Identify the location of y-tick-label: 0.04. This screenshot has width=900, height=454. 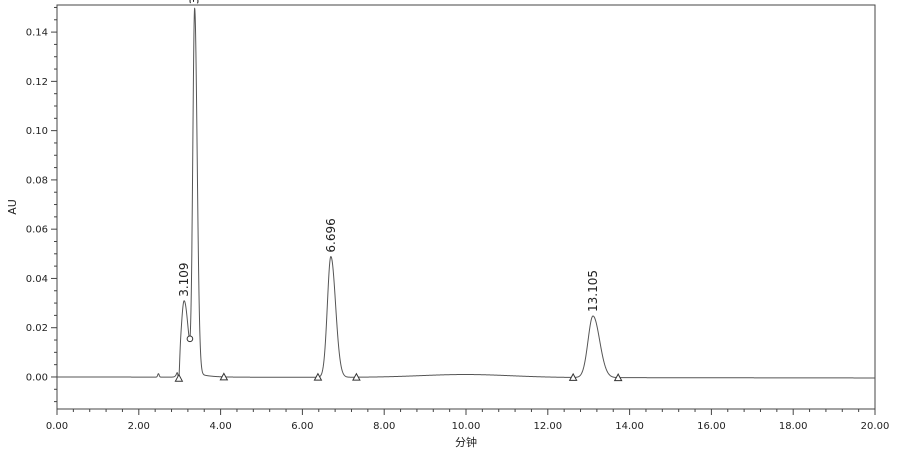
(37, 279).